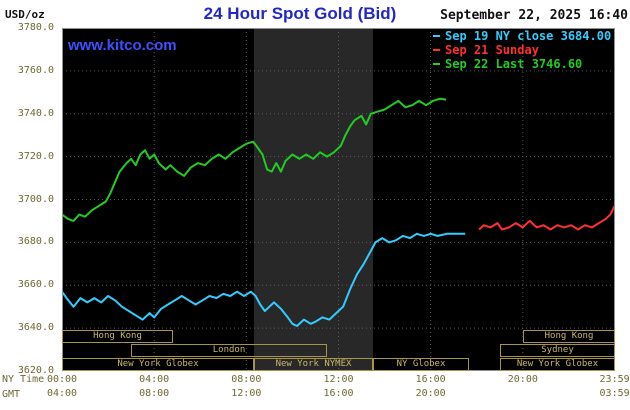  What do you see at coordinates (35, 242) in the screenshot?
I see `y-tick-label: 3680.0` at bounding box center [35, 242].